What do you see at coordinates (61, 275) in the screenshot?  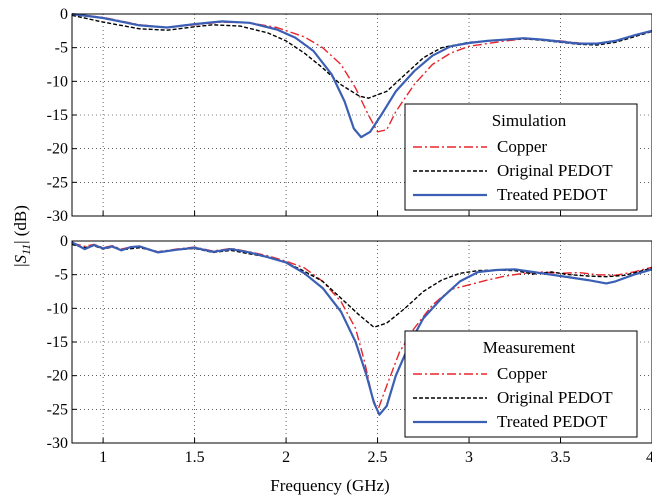 I see `meas-ytick-label-1: -5` at bounding box center [61, 275].